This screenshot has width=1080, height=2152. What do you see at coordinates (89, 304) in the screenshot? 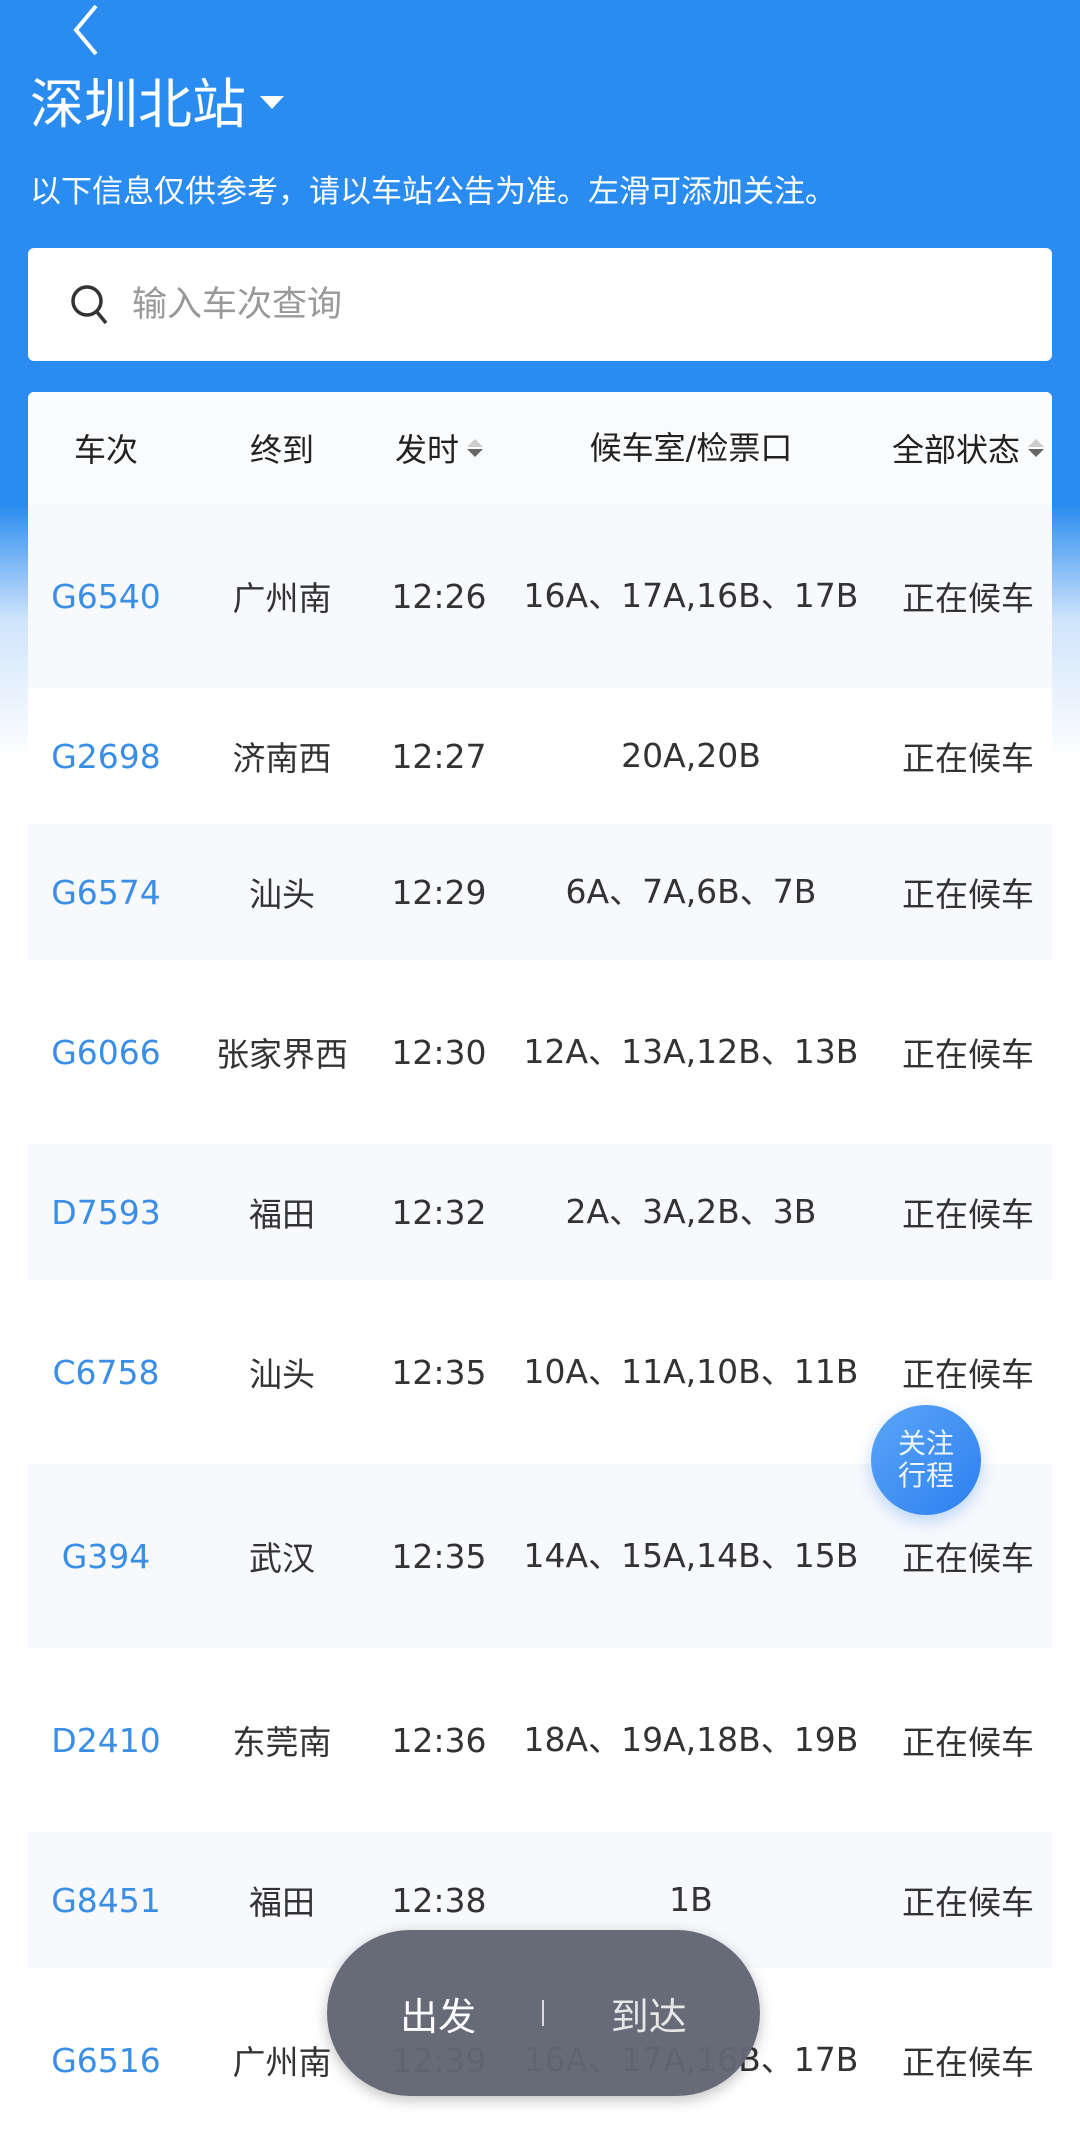
I see `search-icon` at bounding box center [89, 304].